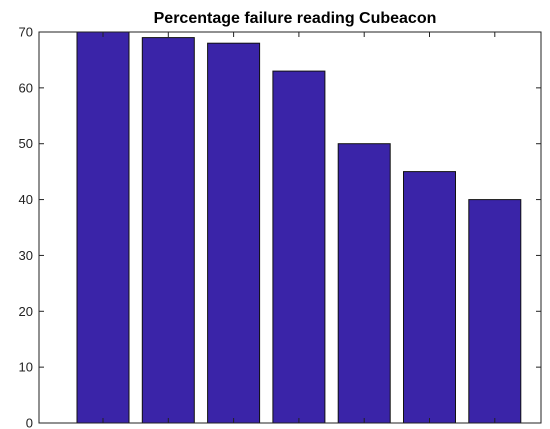 The image size is (550, 429). I want to click on y-tick-label: 10, so click(26, 367).